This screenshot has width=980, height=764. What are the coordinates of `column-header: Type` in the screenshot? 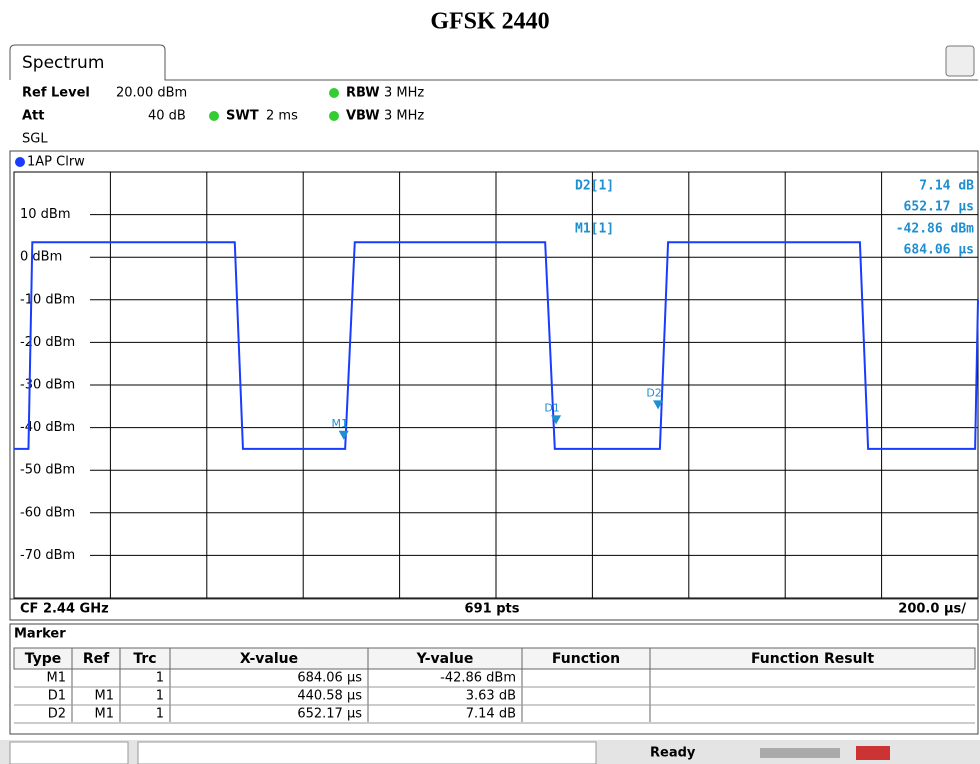 It's located at (43, 659).